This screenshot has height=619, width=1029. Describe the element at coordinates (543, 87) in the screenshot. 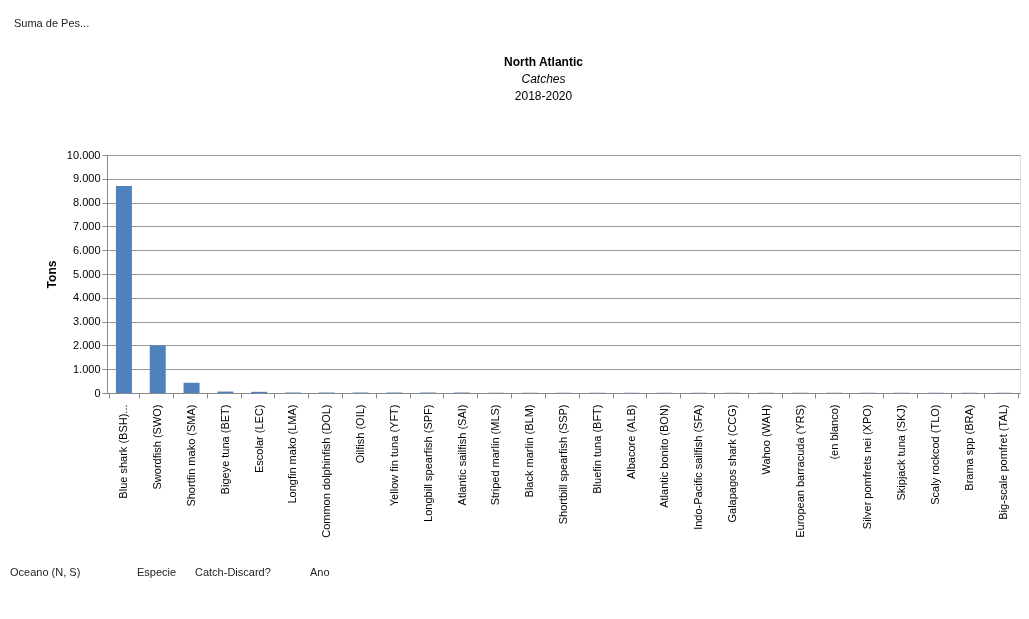

I see `chart-subtitle: Catches 2018-2020` at that location.